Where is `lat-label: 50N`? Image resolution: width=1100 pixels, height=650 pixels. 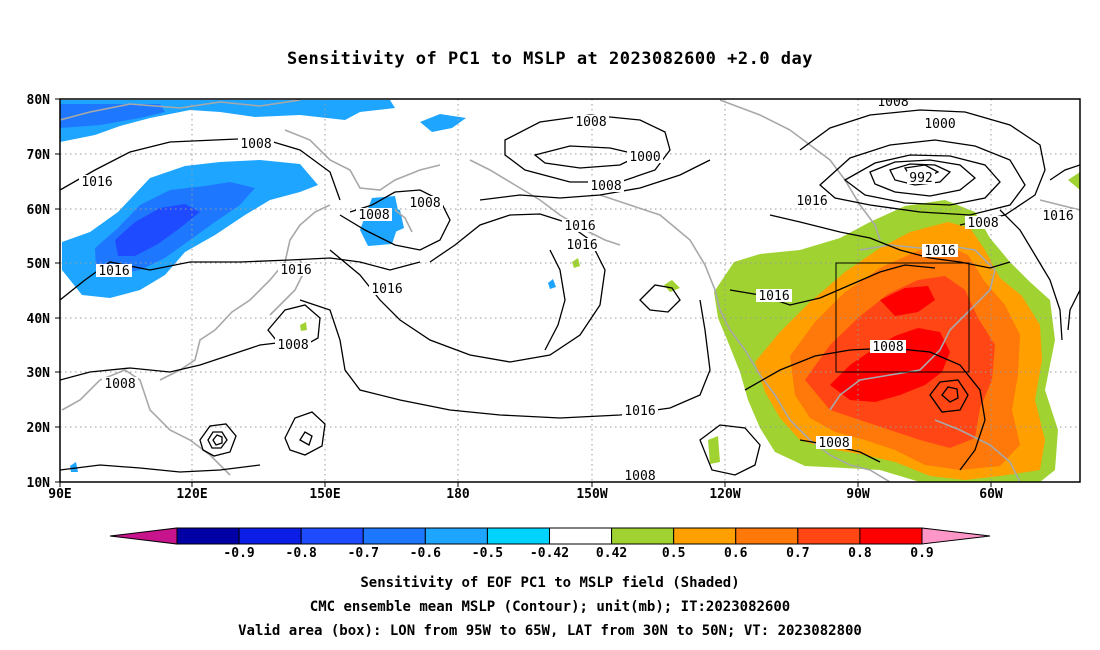
lat-label: 50N is located at coordinates (39, 264).